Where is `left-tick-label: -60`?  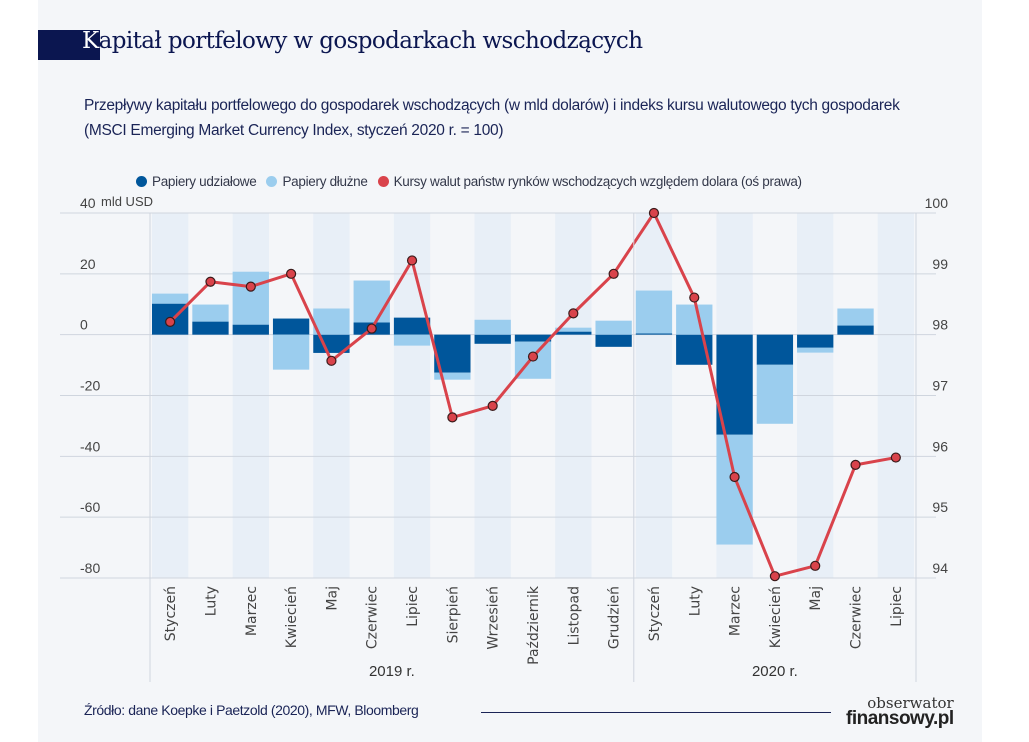
left-tick-label: -60 is located at coordinates (90, 507).